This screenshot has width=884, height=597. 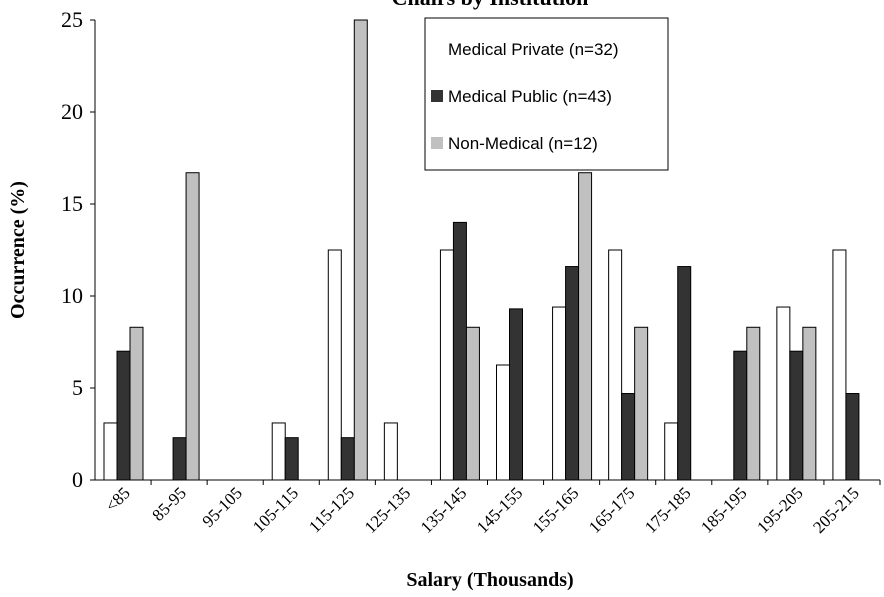 I want to click on x-tick-label: 155-165, so click(x=556, y=510).